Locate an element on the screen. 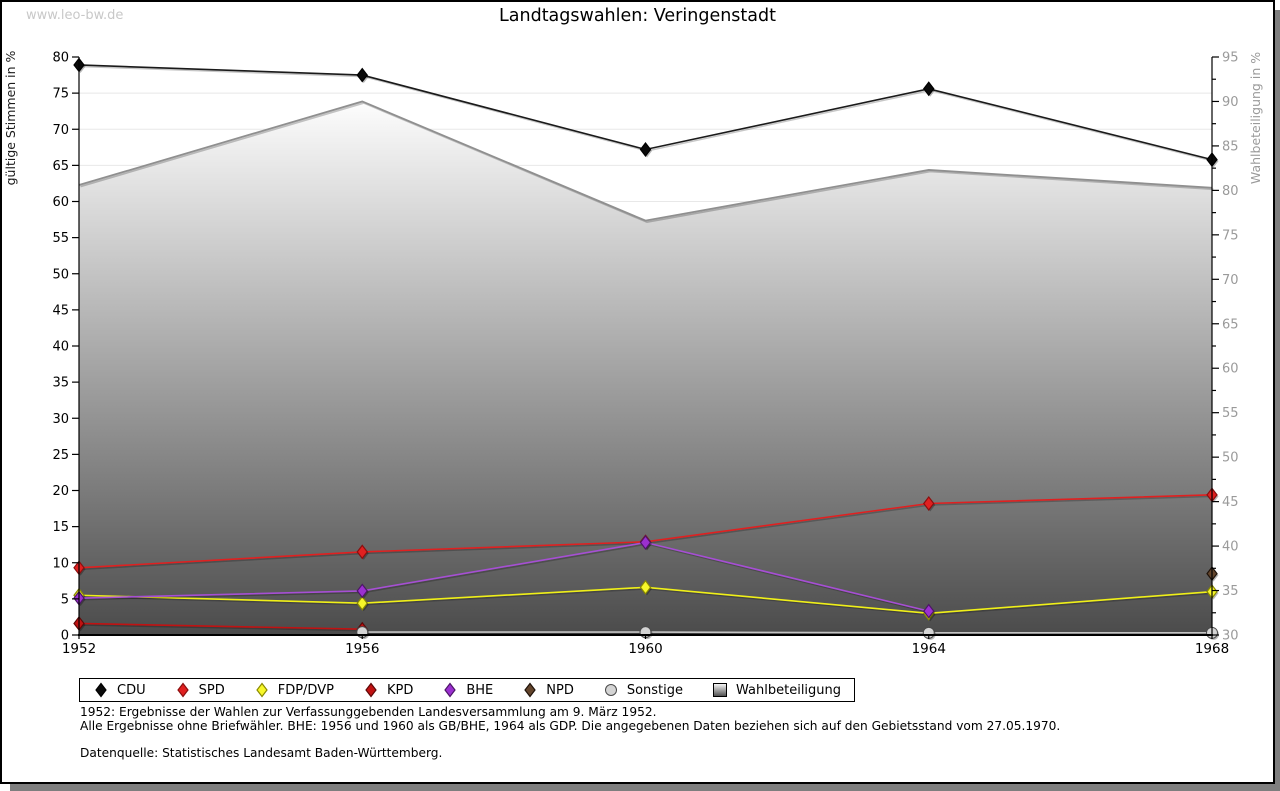  series-line-bhe is located at coordinates (503, 576).